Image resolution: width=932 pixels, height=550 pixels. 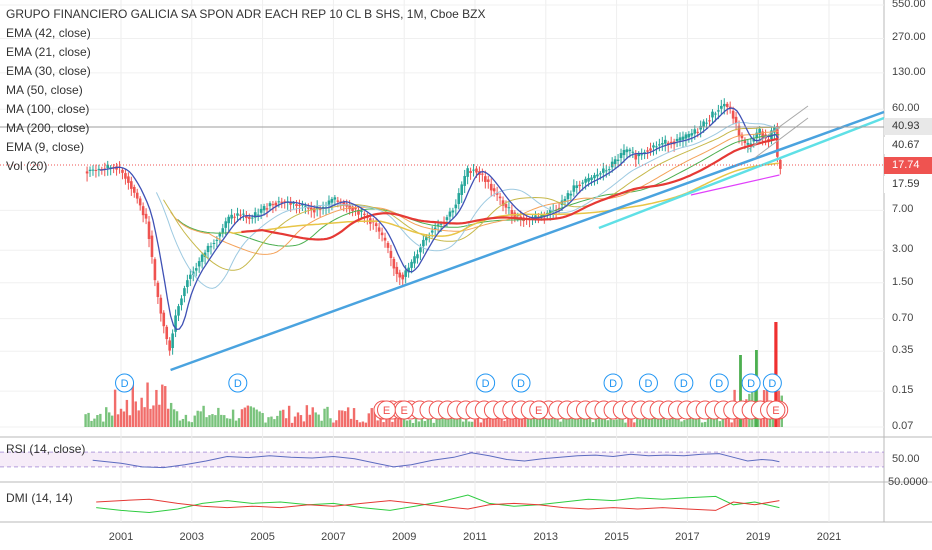 I want to click on legend-ma-100: MA (100, close), so click(x=48, y=109).